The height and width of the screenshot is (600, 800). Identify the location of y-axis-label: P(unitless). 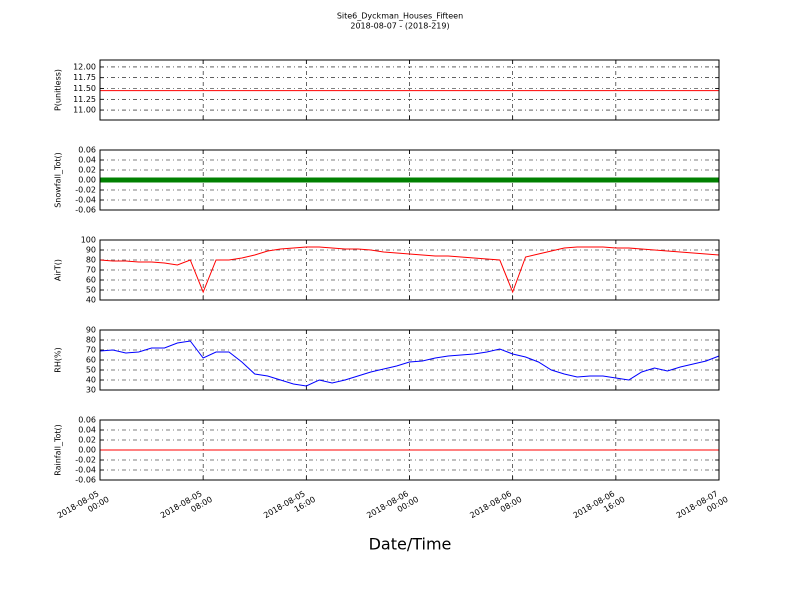
(58, 90).